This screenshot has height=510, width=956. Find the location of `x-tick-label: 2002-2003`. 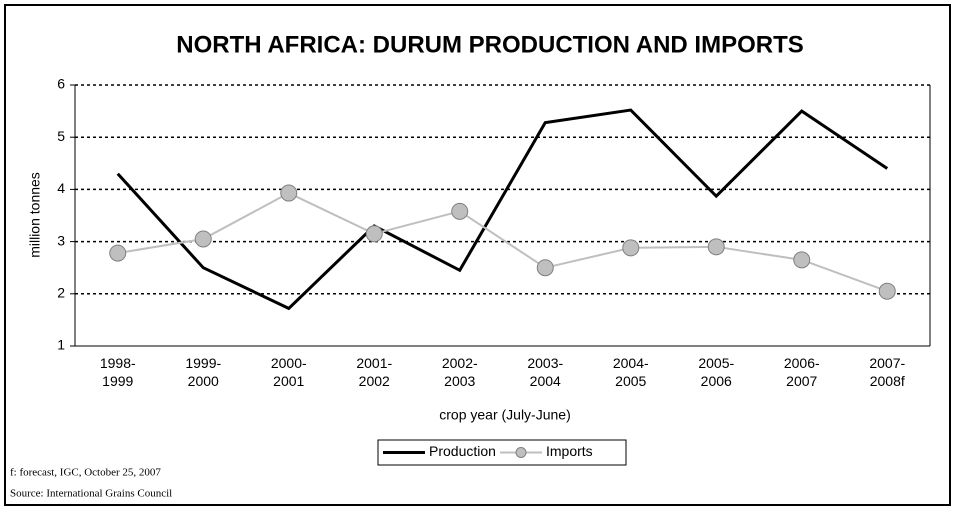

x-tick-label: 2002-2003 is located at coordinates (459, 372).